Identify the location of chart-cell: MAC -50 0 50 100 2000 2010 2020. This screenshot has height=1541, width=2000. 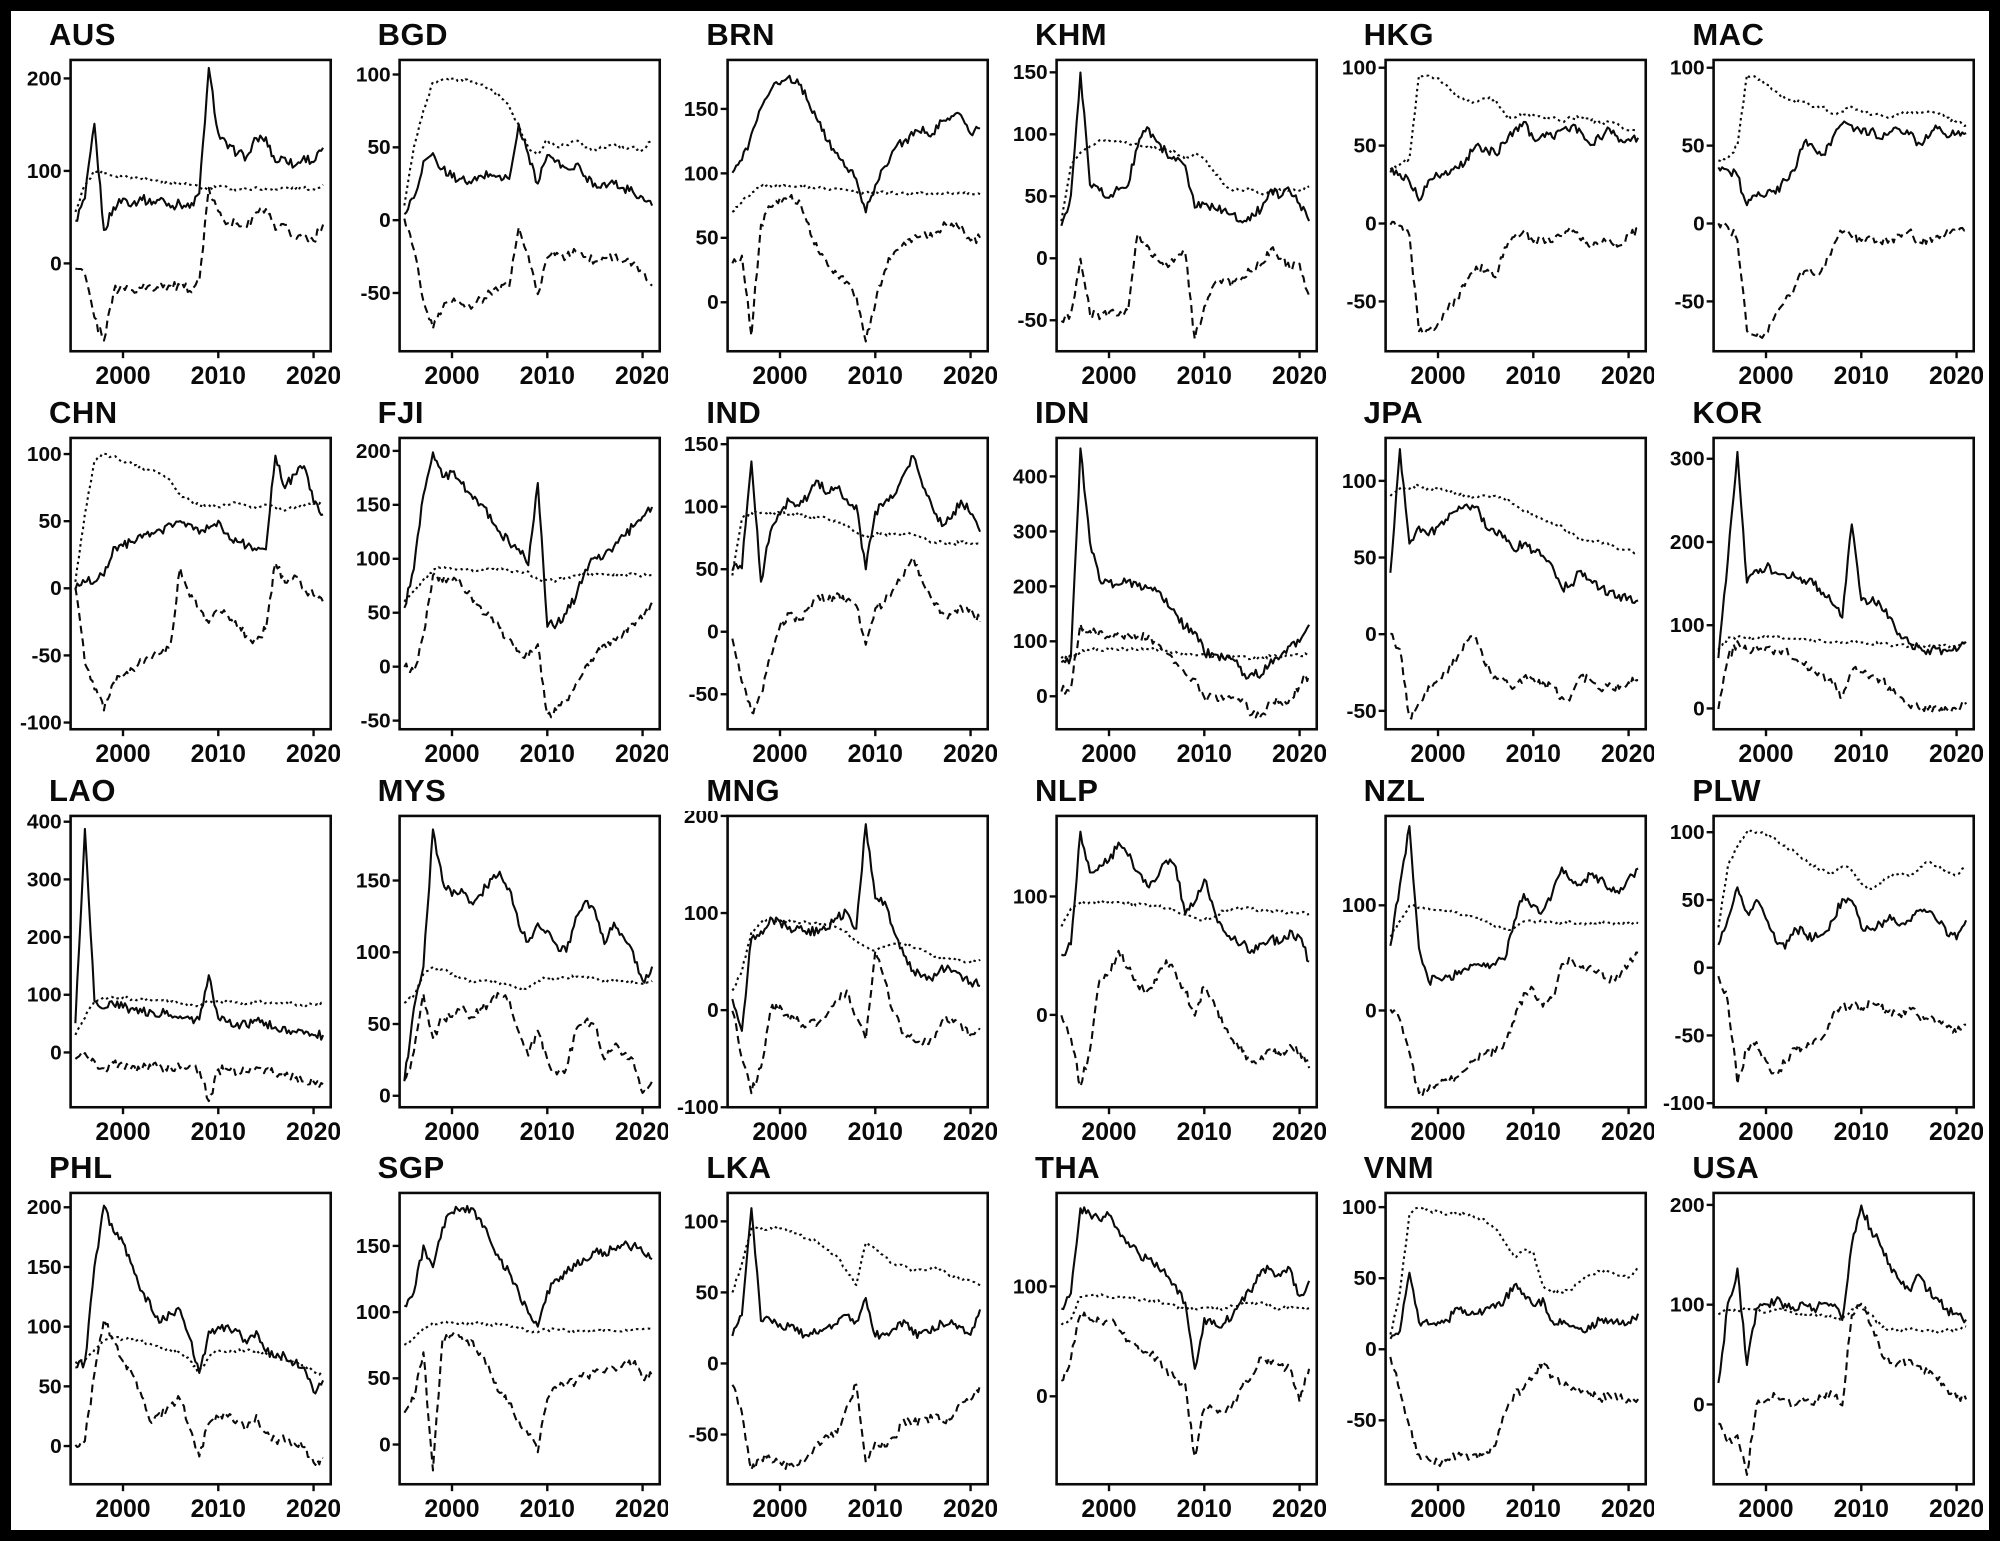
(1820, 202).